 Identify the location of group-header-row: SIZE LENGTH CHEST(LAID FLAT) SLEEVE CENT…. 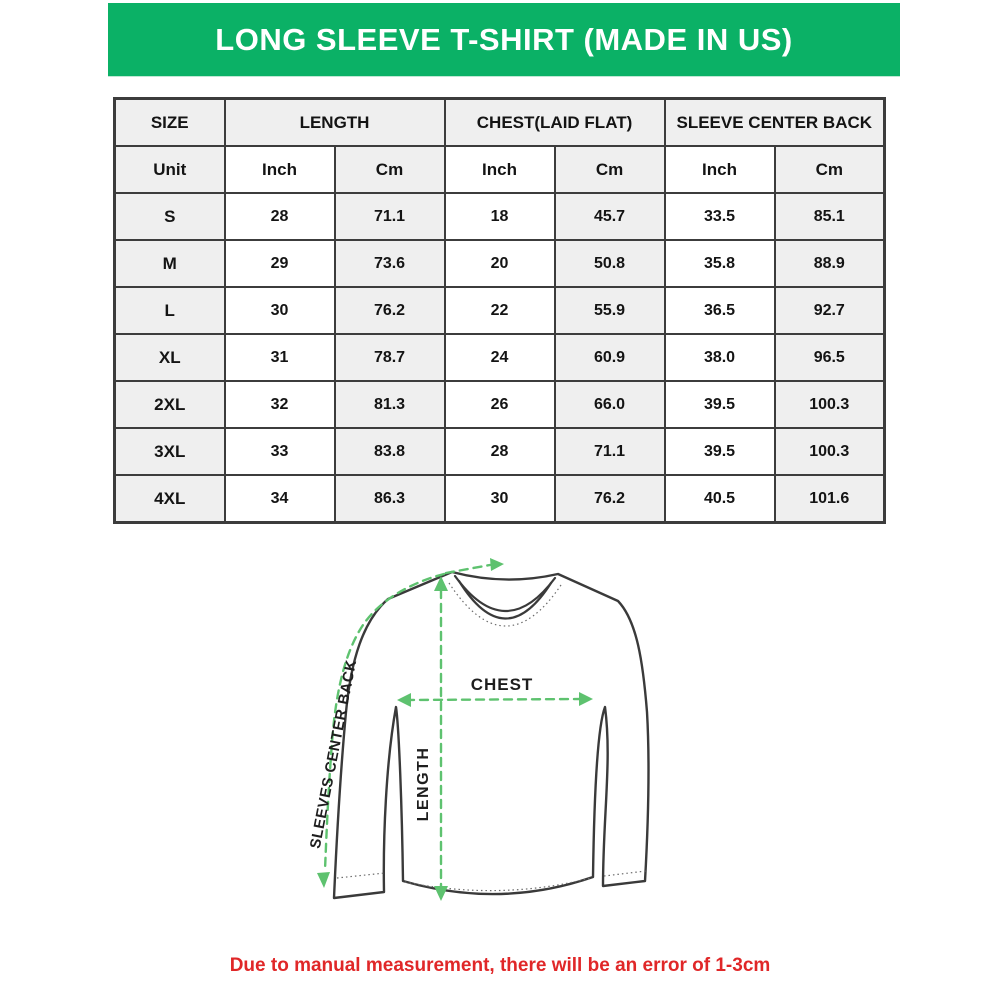
(499, 122).